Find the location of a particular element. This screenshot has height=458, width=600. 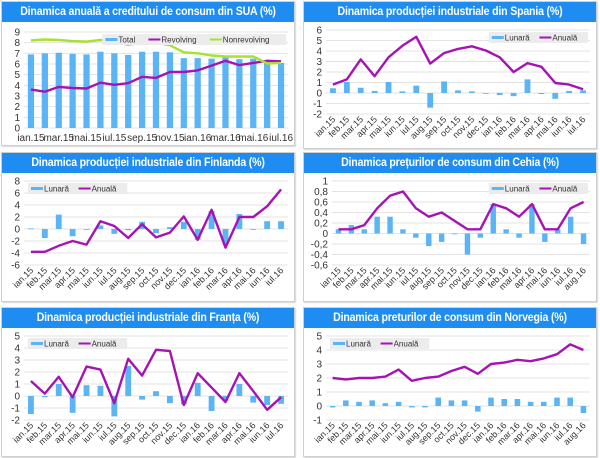

x-tick-label: iul.15 is located at coordinates (114, 138).